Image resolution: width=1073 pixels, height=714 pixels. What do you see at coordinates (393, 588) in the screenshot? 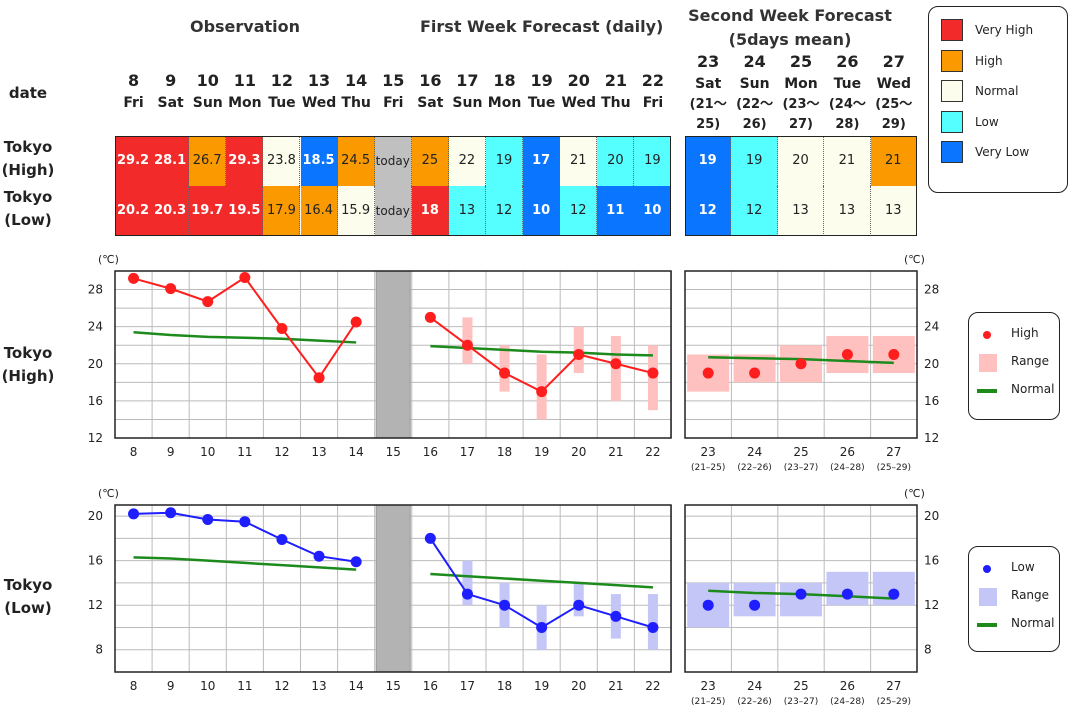
I see `today-band` at bounding box center [393, 588].